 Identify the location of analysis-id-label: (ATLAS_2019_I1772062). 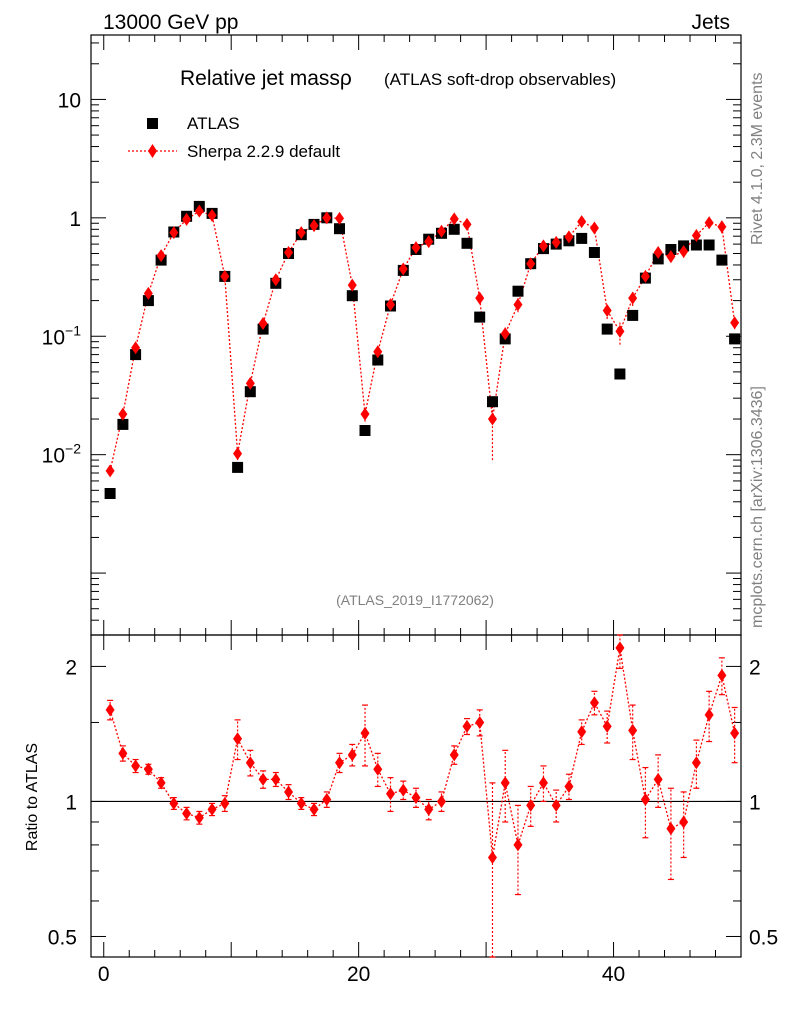
(415, 600).